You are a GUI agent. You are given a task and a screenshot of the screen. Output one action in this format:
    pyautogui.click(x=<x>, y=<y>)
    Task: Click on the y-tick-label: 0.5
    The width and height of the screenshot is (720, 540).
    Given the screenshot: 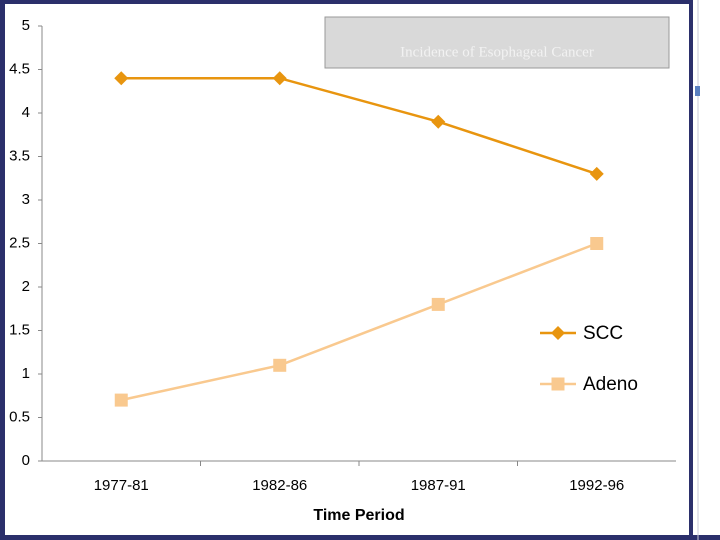 What is the action you would take?
    pyautogui.click(x=19, y=416)
    